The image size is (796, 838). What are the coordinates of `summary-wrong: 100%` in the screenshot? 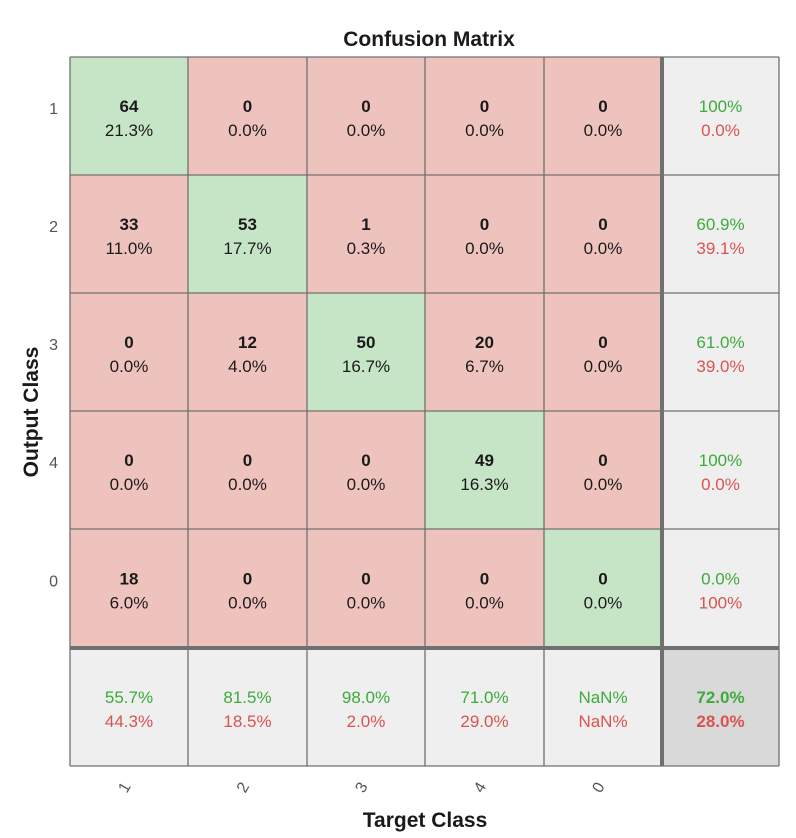 It's located at (720, 603).